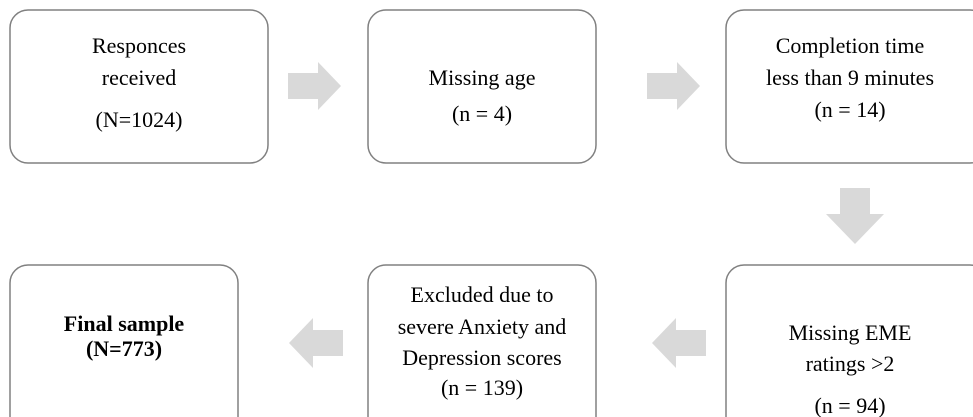  Describe the element at coordinates (482, 326) in the screenshot. I see `node-text: severe Anxiety and` at that location.